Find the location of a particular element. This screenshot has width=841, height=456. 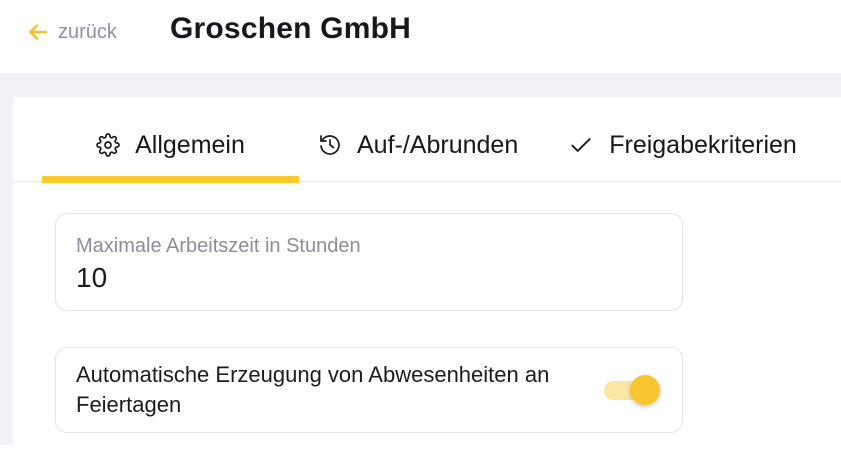

back-button: zurück is located at coordinates (71, 32).